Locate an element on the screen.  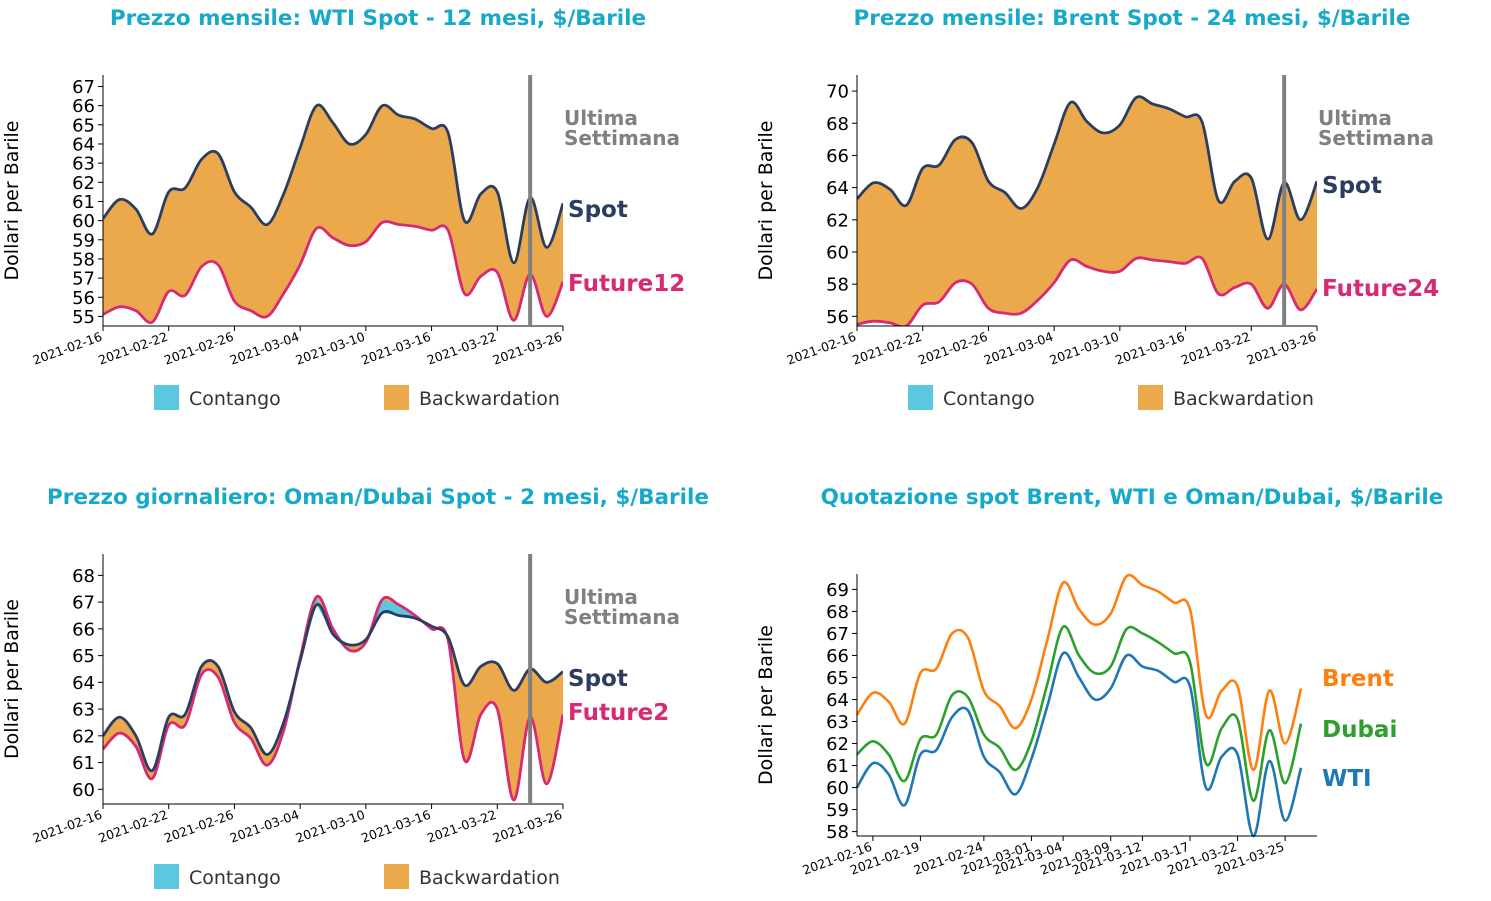
future-series-label: Future2 is located at coordinates (618, 713).